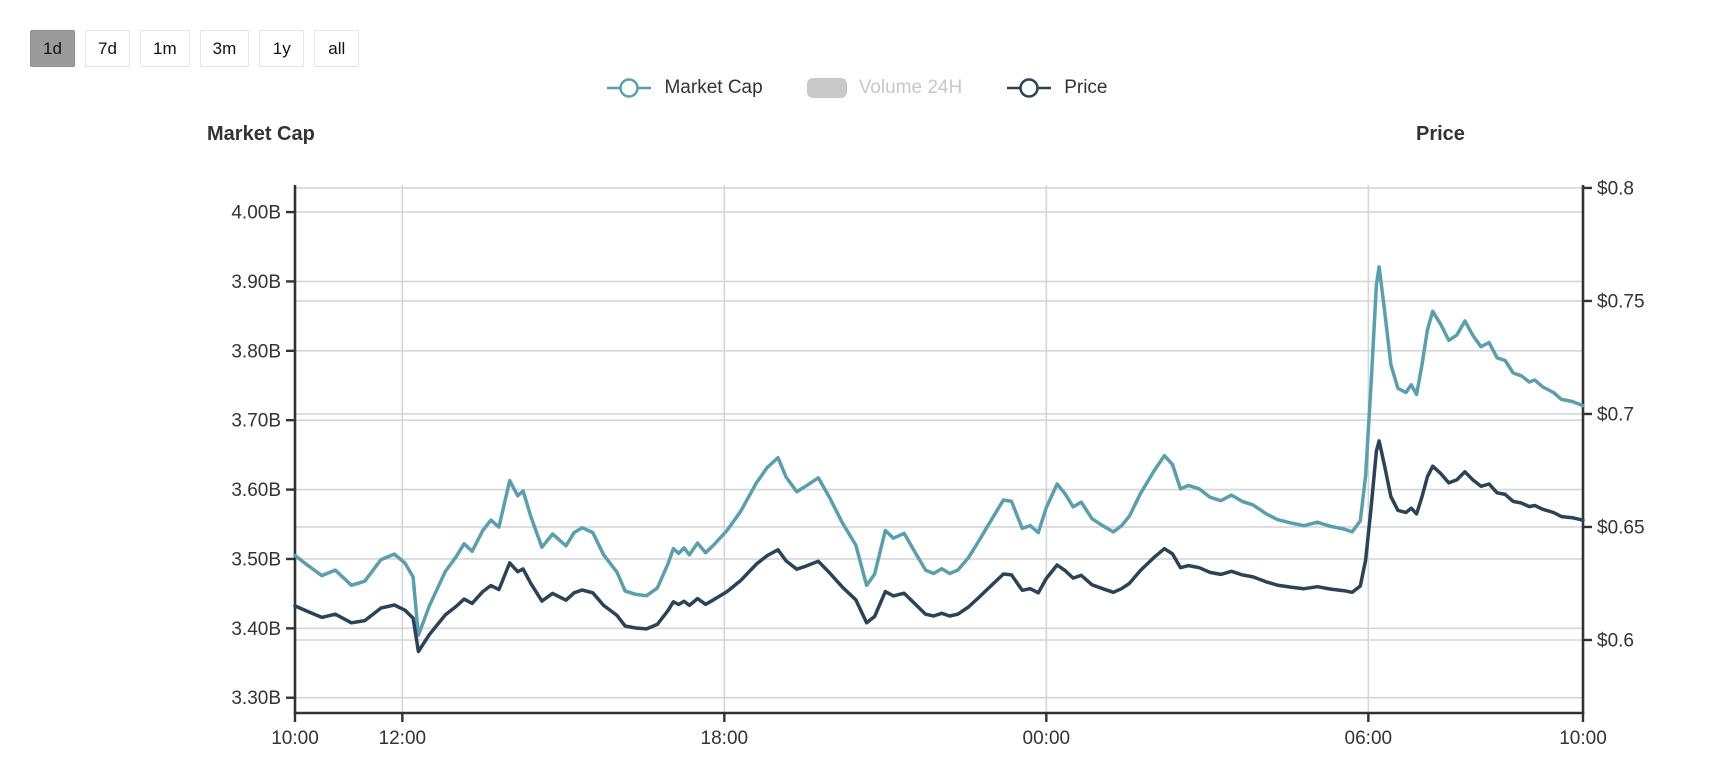 This screenshot has height=770, width=1714. Describe the element at coordinates (1615, 640) in the screenshot. I see `right-tick-label: $0.6` at that location.